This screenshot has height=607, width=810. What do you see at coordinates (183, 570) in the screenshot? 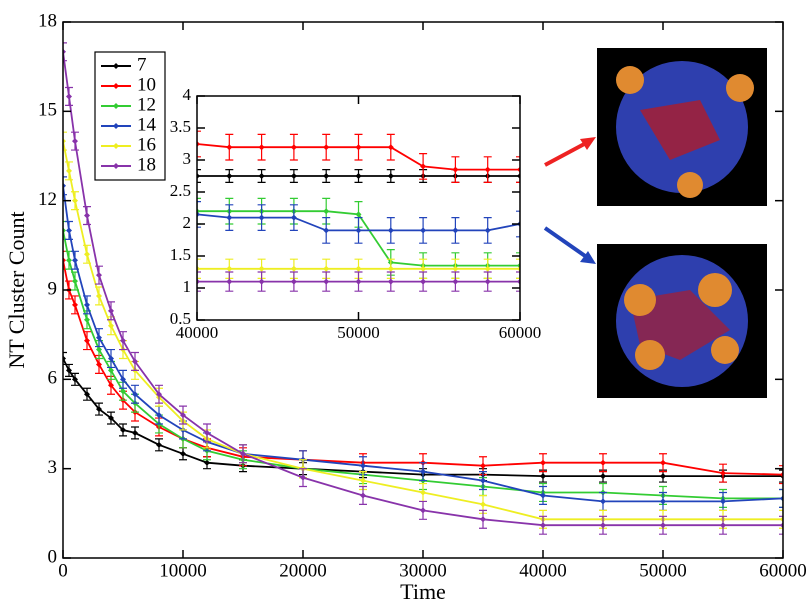
I see `x-tick-label: 10000` at bounding box center [183, 570].